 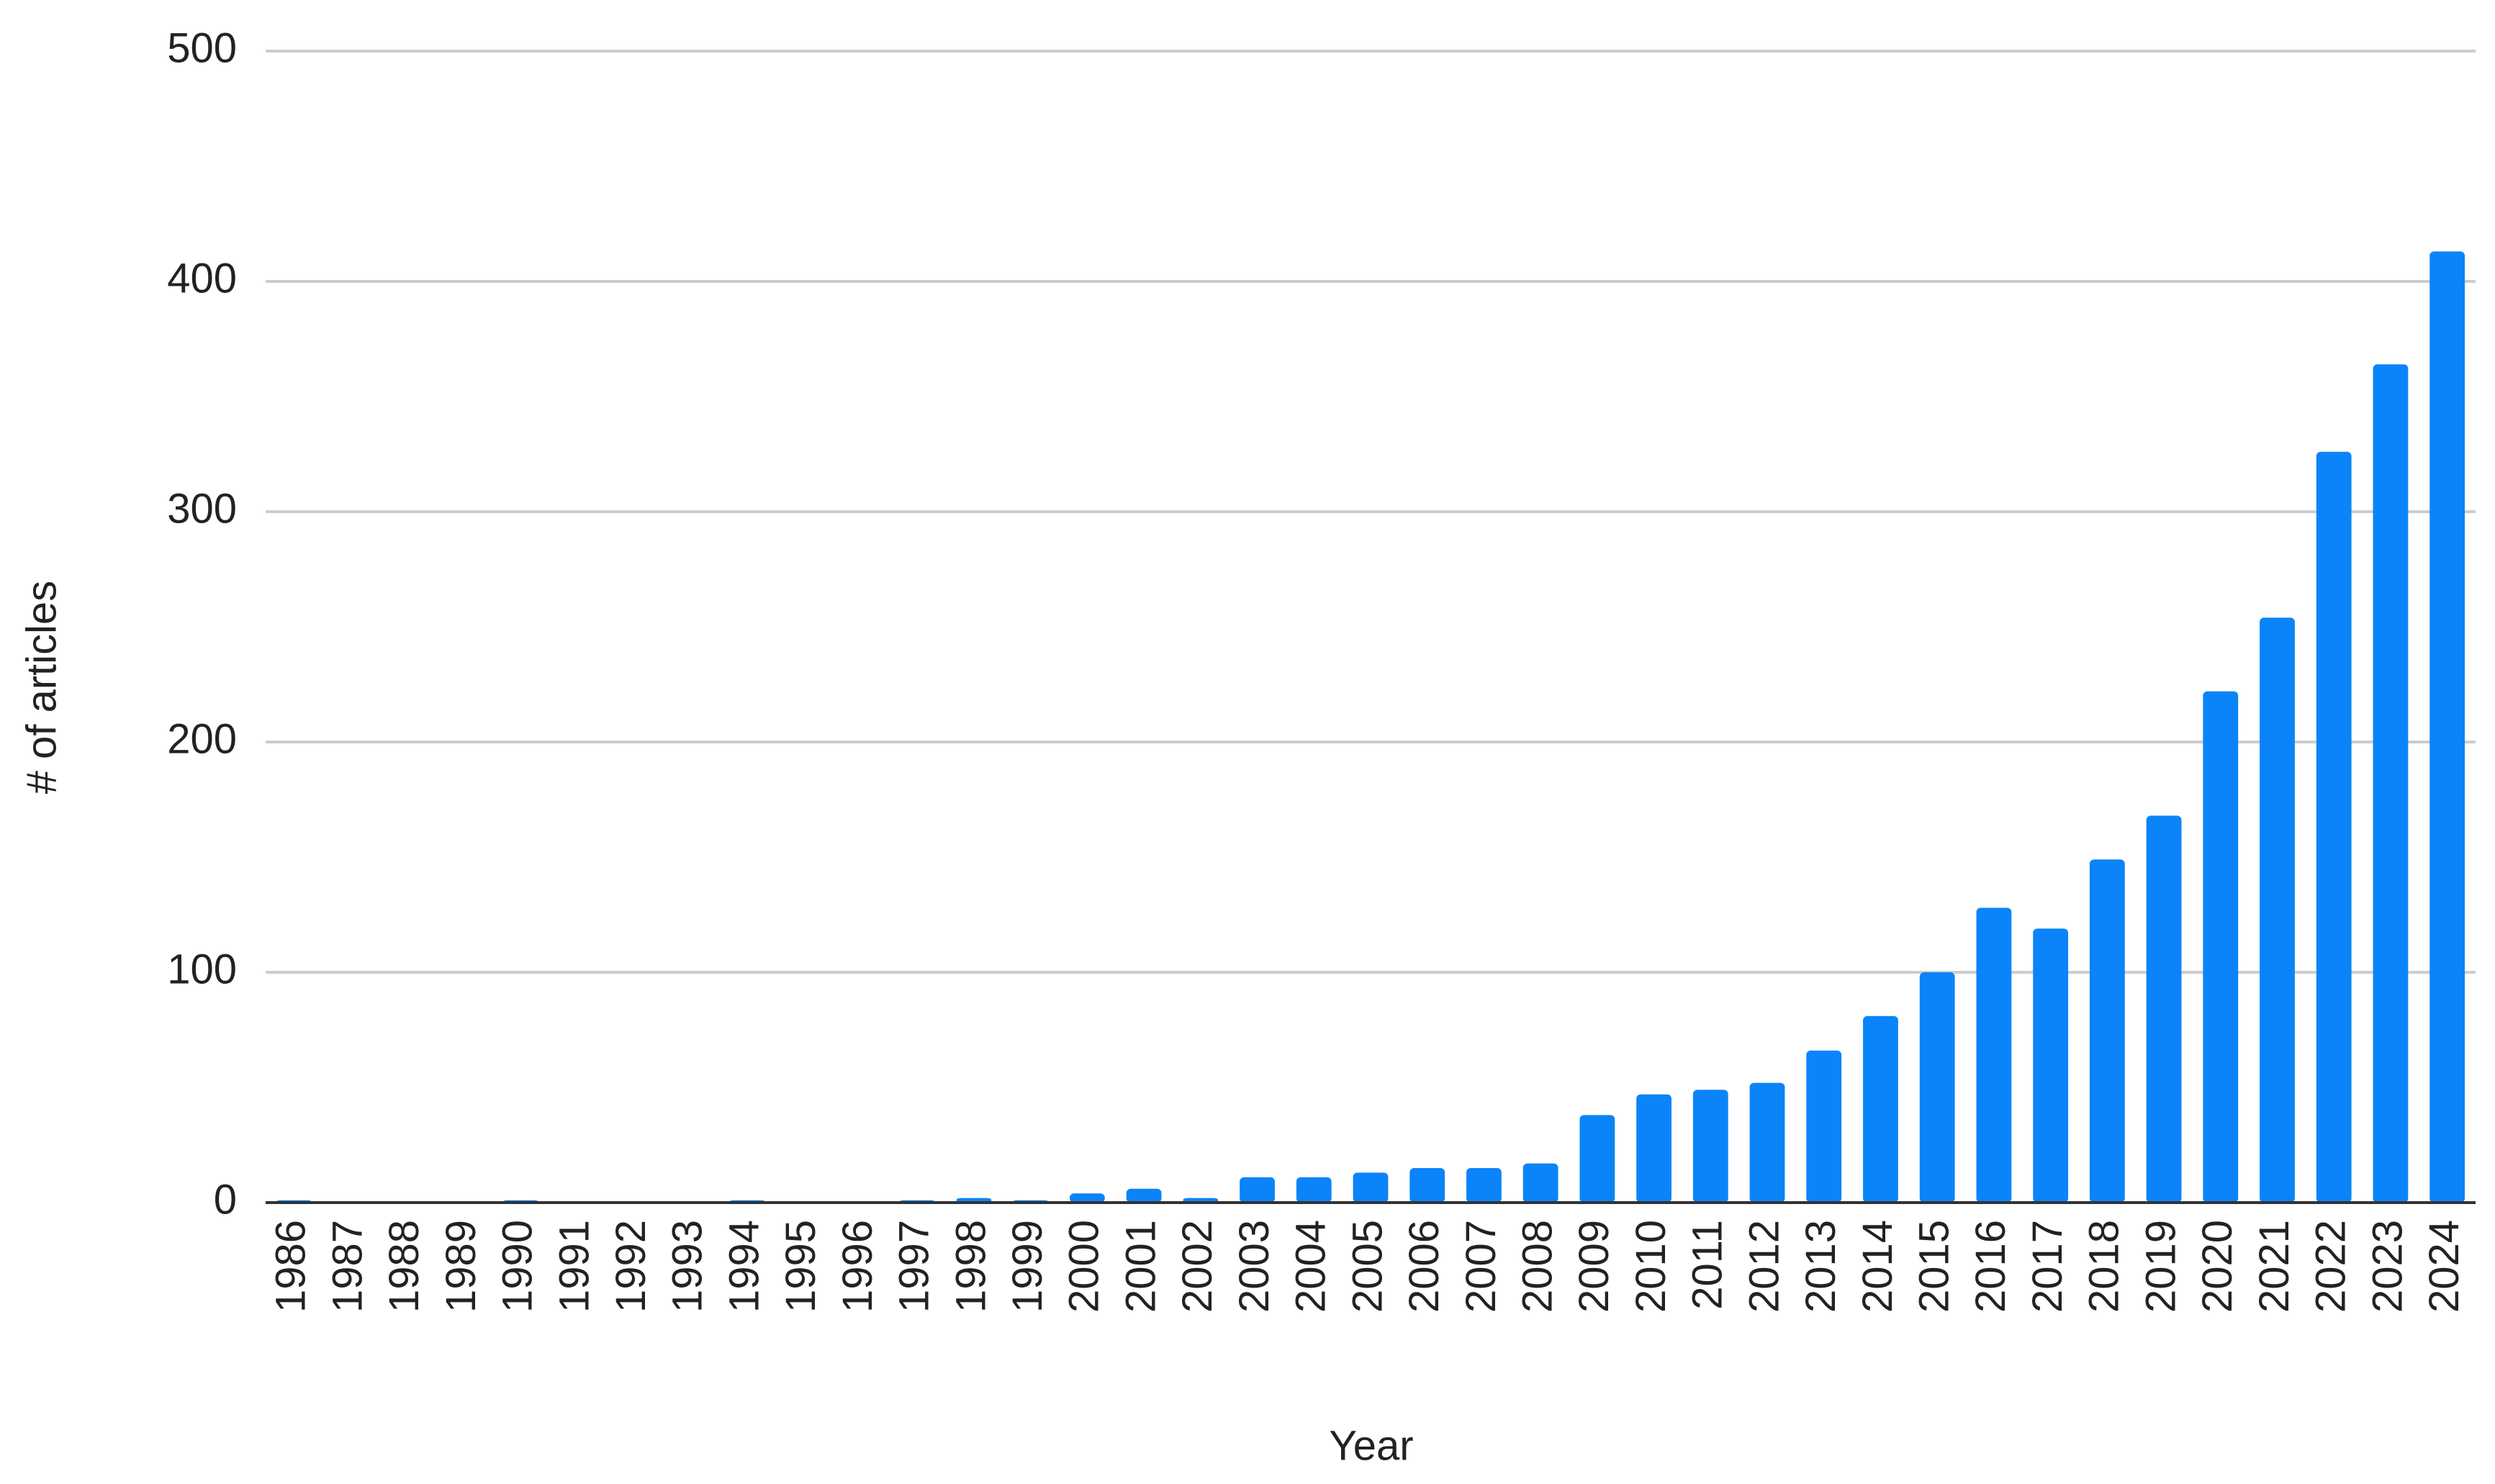 I want to click on x-tick-label: 2012, so click(x=1764, y=1266).